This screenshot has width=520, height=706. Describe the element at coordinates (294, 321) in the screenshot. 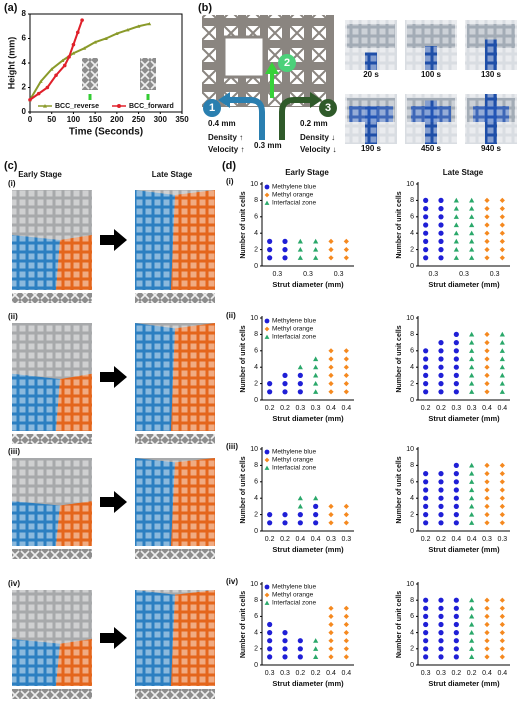

I see `legend-label: Methylene blue` at that location.